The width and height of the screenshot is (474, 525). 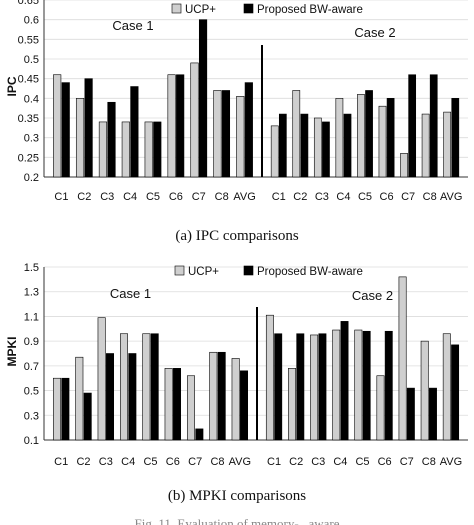 What do you see at coordinates (31, 416) in the screenshot?
I see `y-tick-label: 0.3` at bounding box center [31, 416].